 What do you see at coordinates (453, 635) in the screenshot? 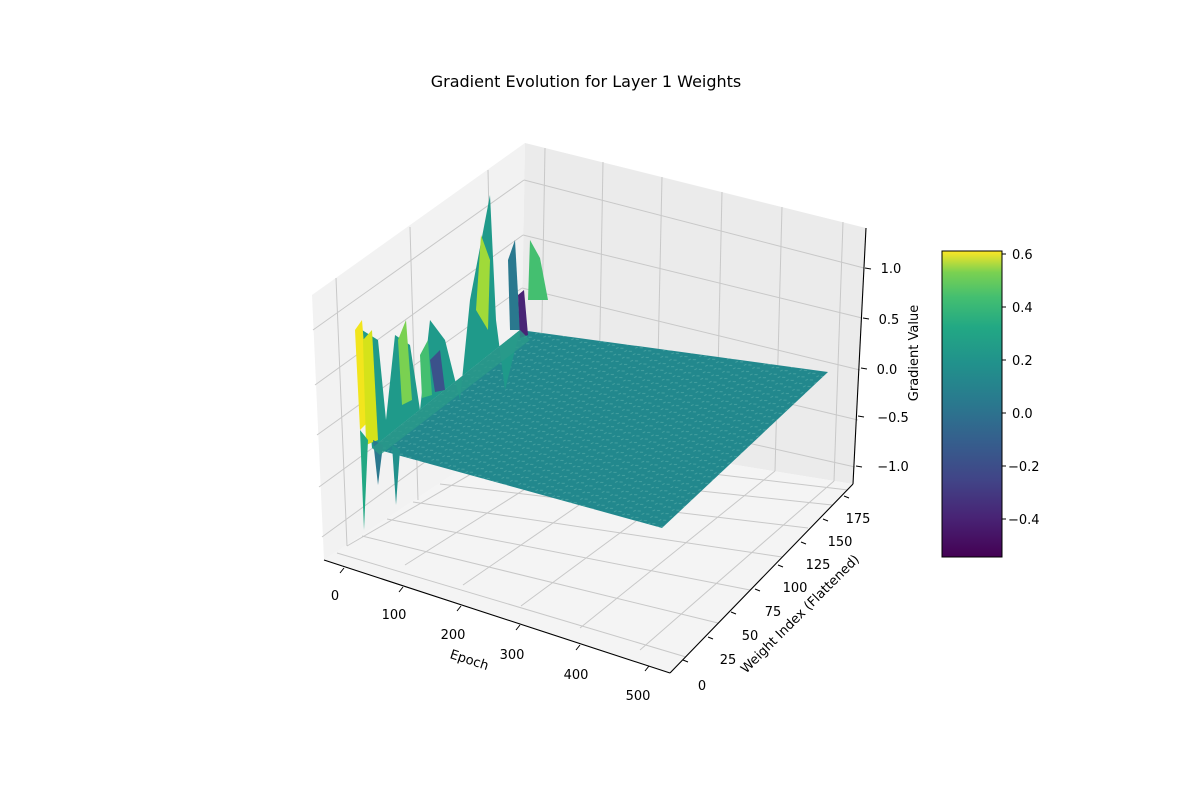
I see `x-tick: 200` at bounding box center [453, 635].